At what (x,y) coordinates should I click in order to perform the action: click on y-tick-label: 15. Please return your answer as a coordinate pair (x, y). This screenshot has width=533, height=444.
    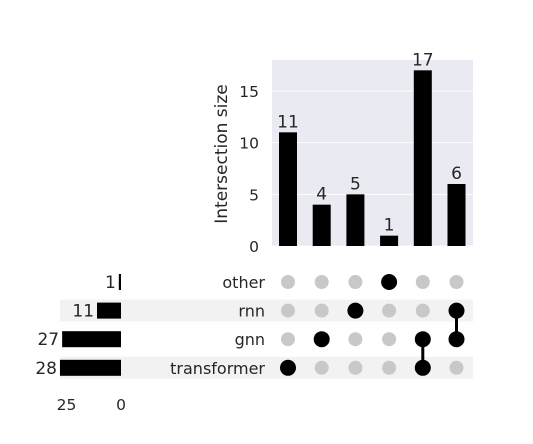
    Looking at the image, I should click on (249, 92).